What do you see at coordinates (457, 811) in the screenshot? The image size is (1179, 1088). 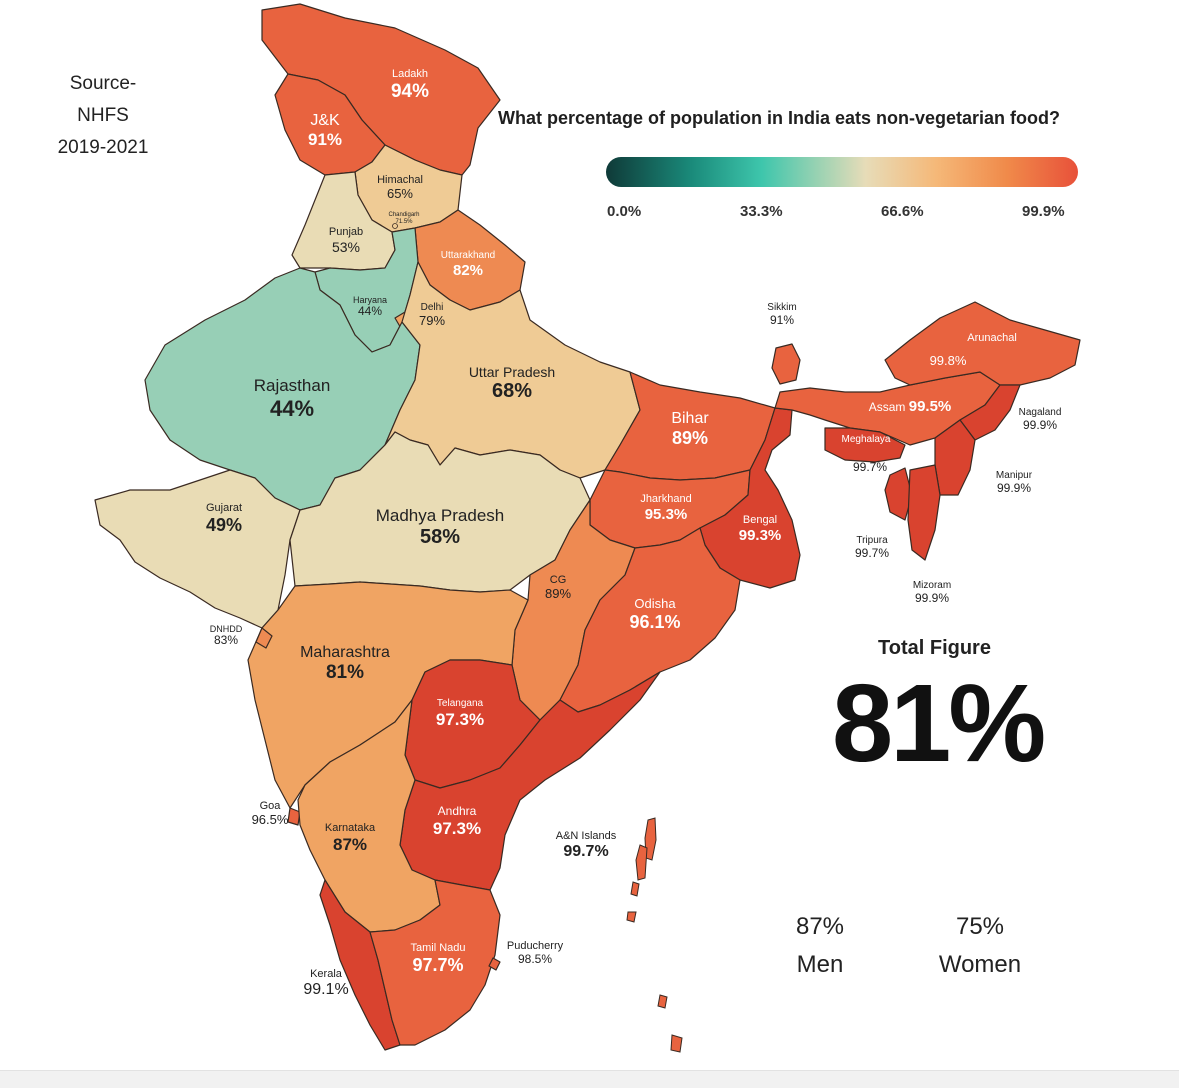 I see `label-name: Andhra` at bounding box center [457, 811].